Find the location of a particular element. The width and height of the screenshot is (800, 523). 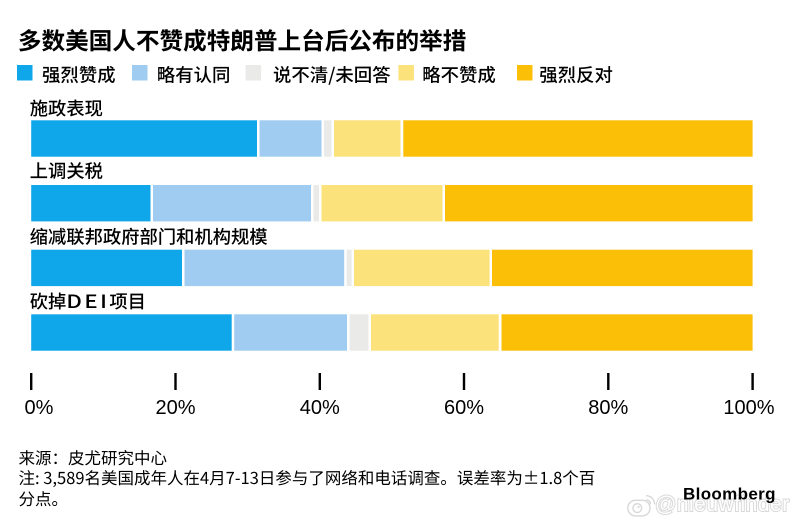

svg-text: 20% is located at coordinates (175, 408).